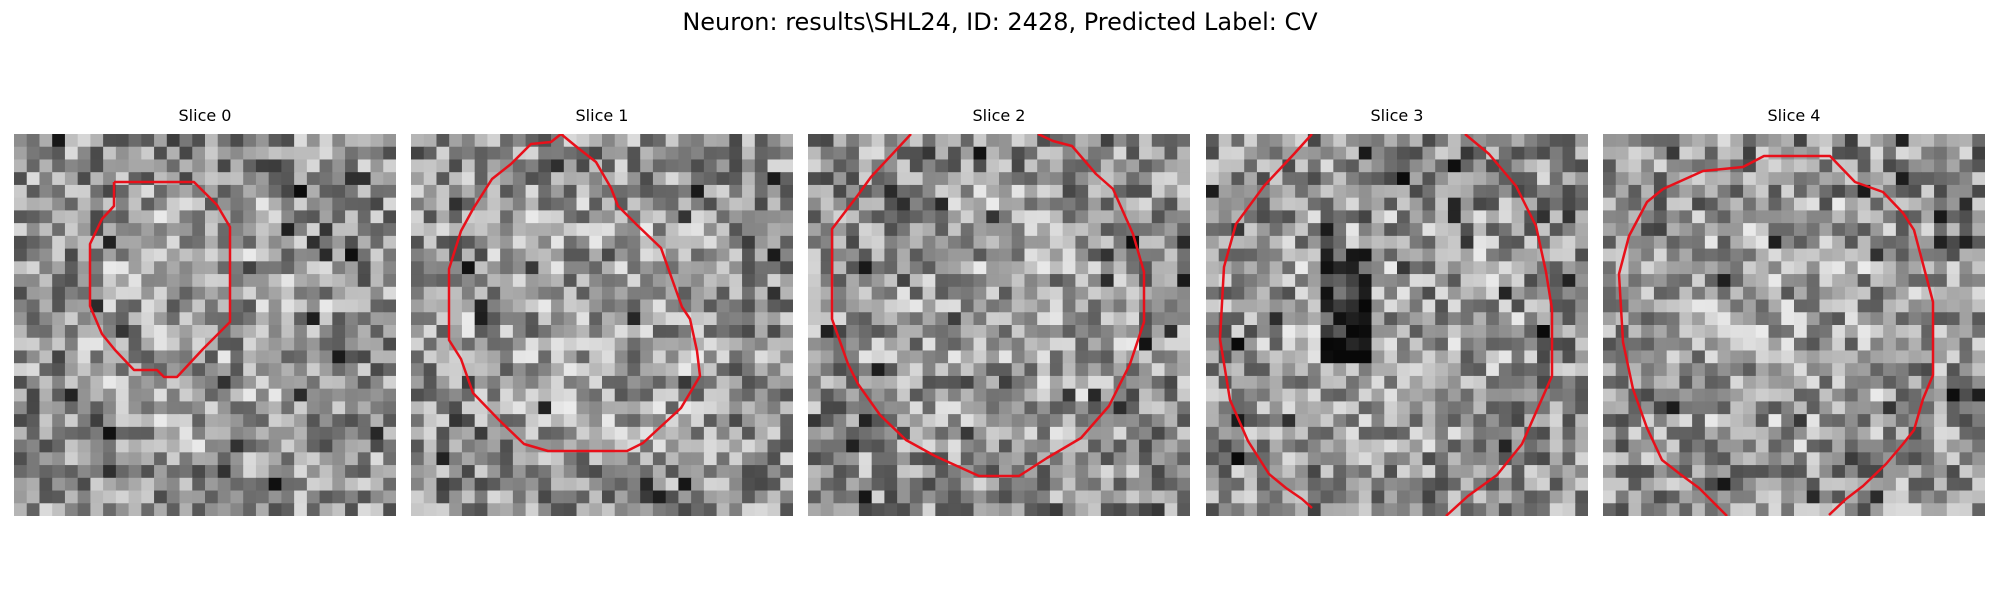 This screenshot has height=600, width=2000. Describe the element at coordinates (602, 315) in the screenshot. I see `slice-panel-1: Slice 1` at that location.